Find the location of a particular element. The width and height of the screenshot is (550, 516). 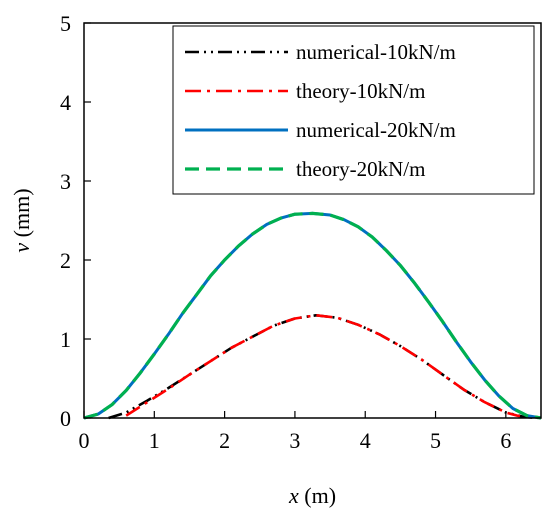

x-axis-ticks: 0 1 2 3 4 5 6 is located at coordinates (295, 432).